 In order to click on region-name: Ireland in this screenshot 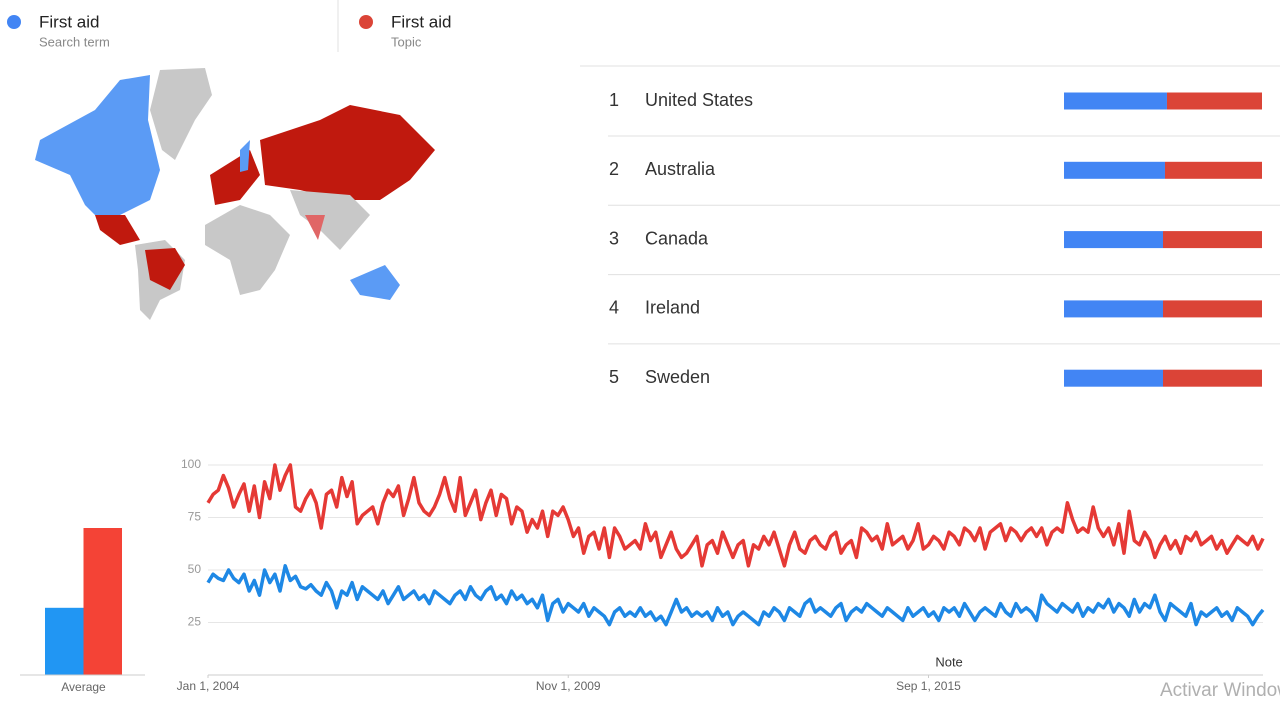, I will do `click(672, 308)`.